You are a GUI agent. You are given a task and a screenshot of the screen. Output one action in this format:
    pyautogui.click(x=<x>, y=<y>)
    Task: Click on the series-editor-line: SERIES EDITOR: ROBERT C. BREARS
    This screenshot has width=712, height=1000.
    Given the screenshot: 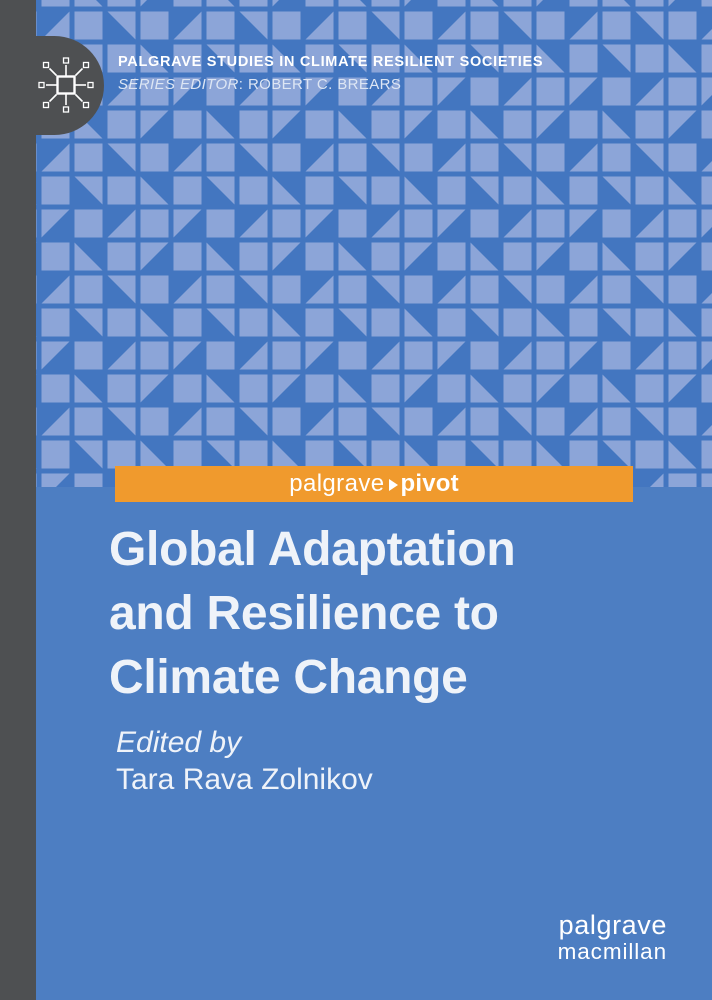 What is the action you would take?
    pyautogui.click(x=330, y=84)
    